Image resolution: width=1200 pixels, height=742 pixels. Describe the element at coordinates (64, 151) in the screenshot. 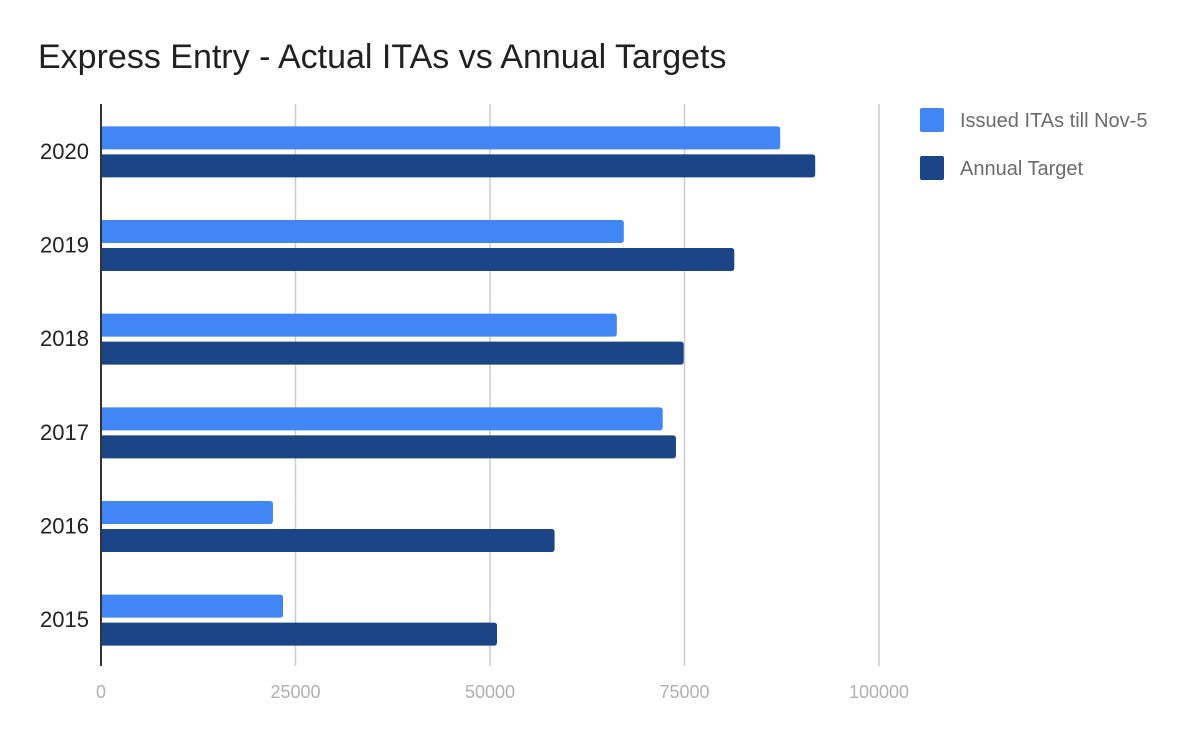

I see `category-label: 2020` at that location.